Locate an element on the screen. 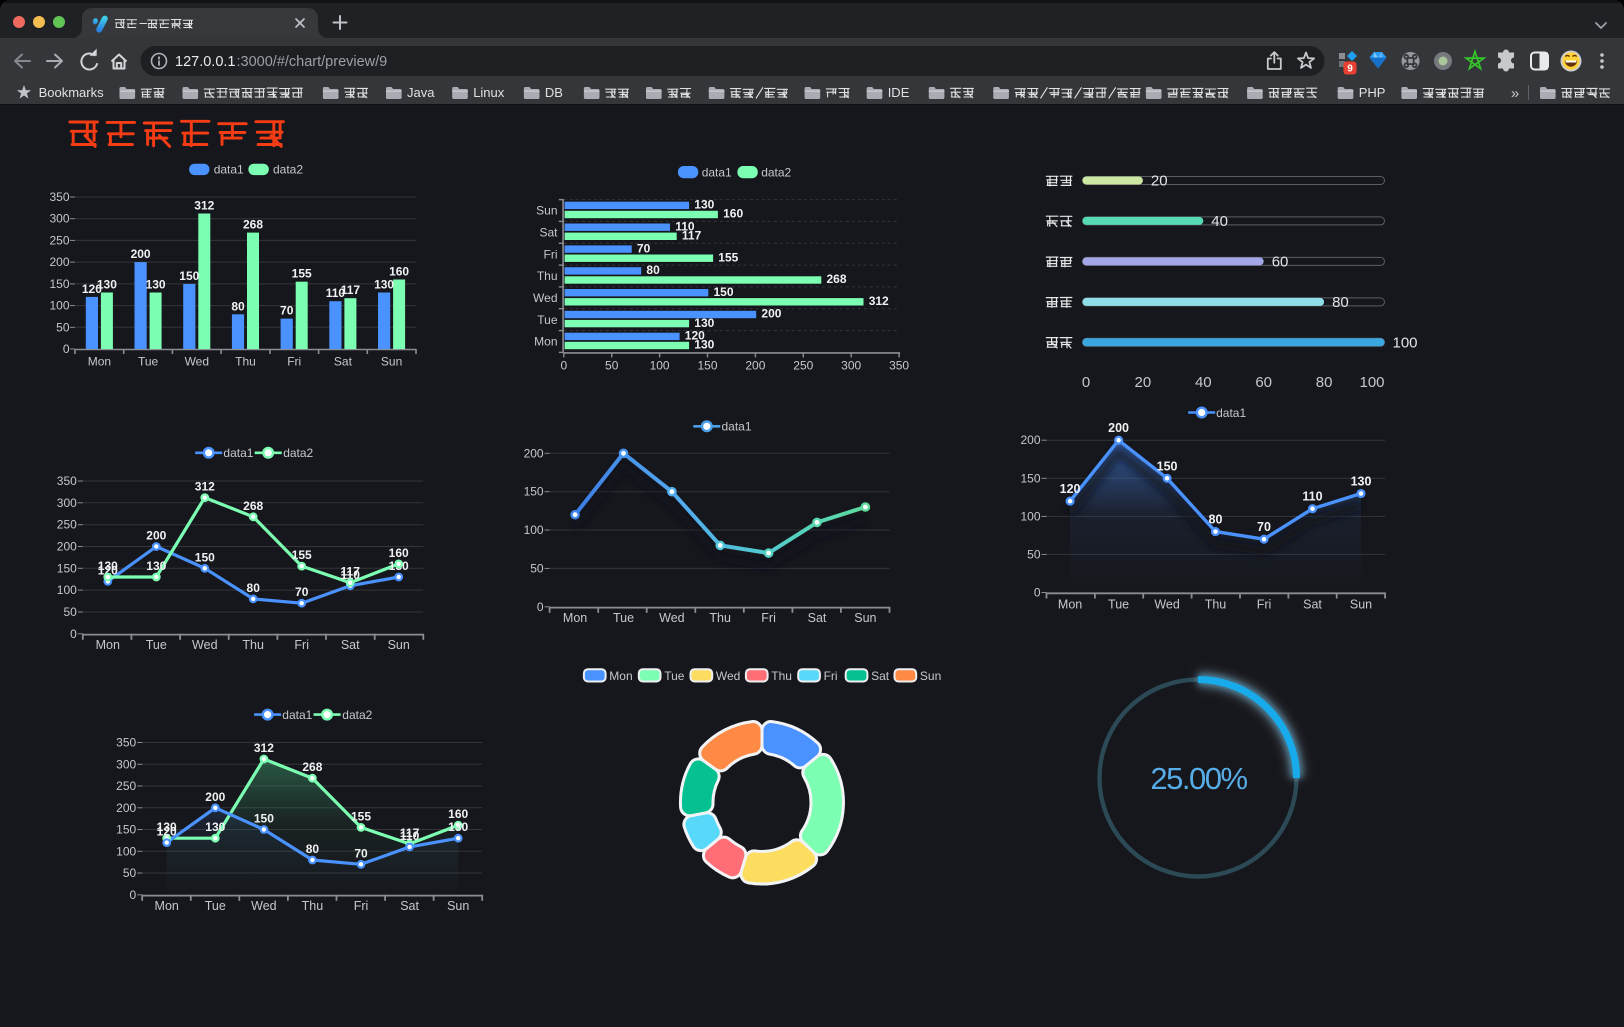 The image size is (1624, 1027). svg-text: DB is located at coordinates (554, 92).